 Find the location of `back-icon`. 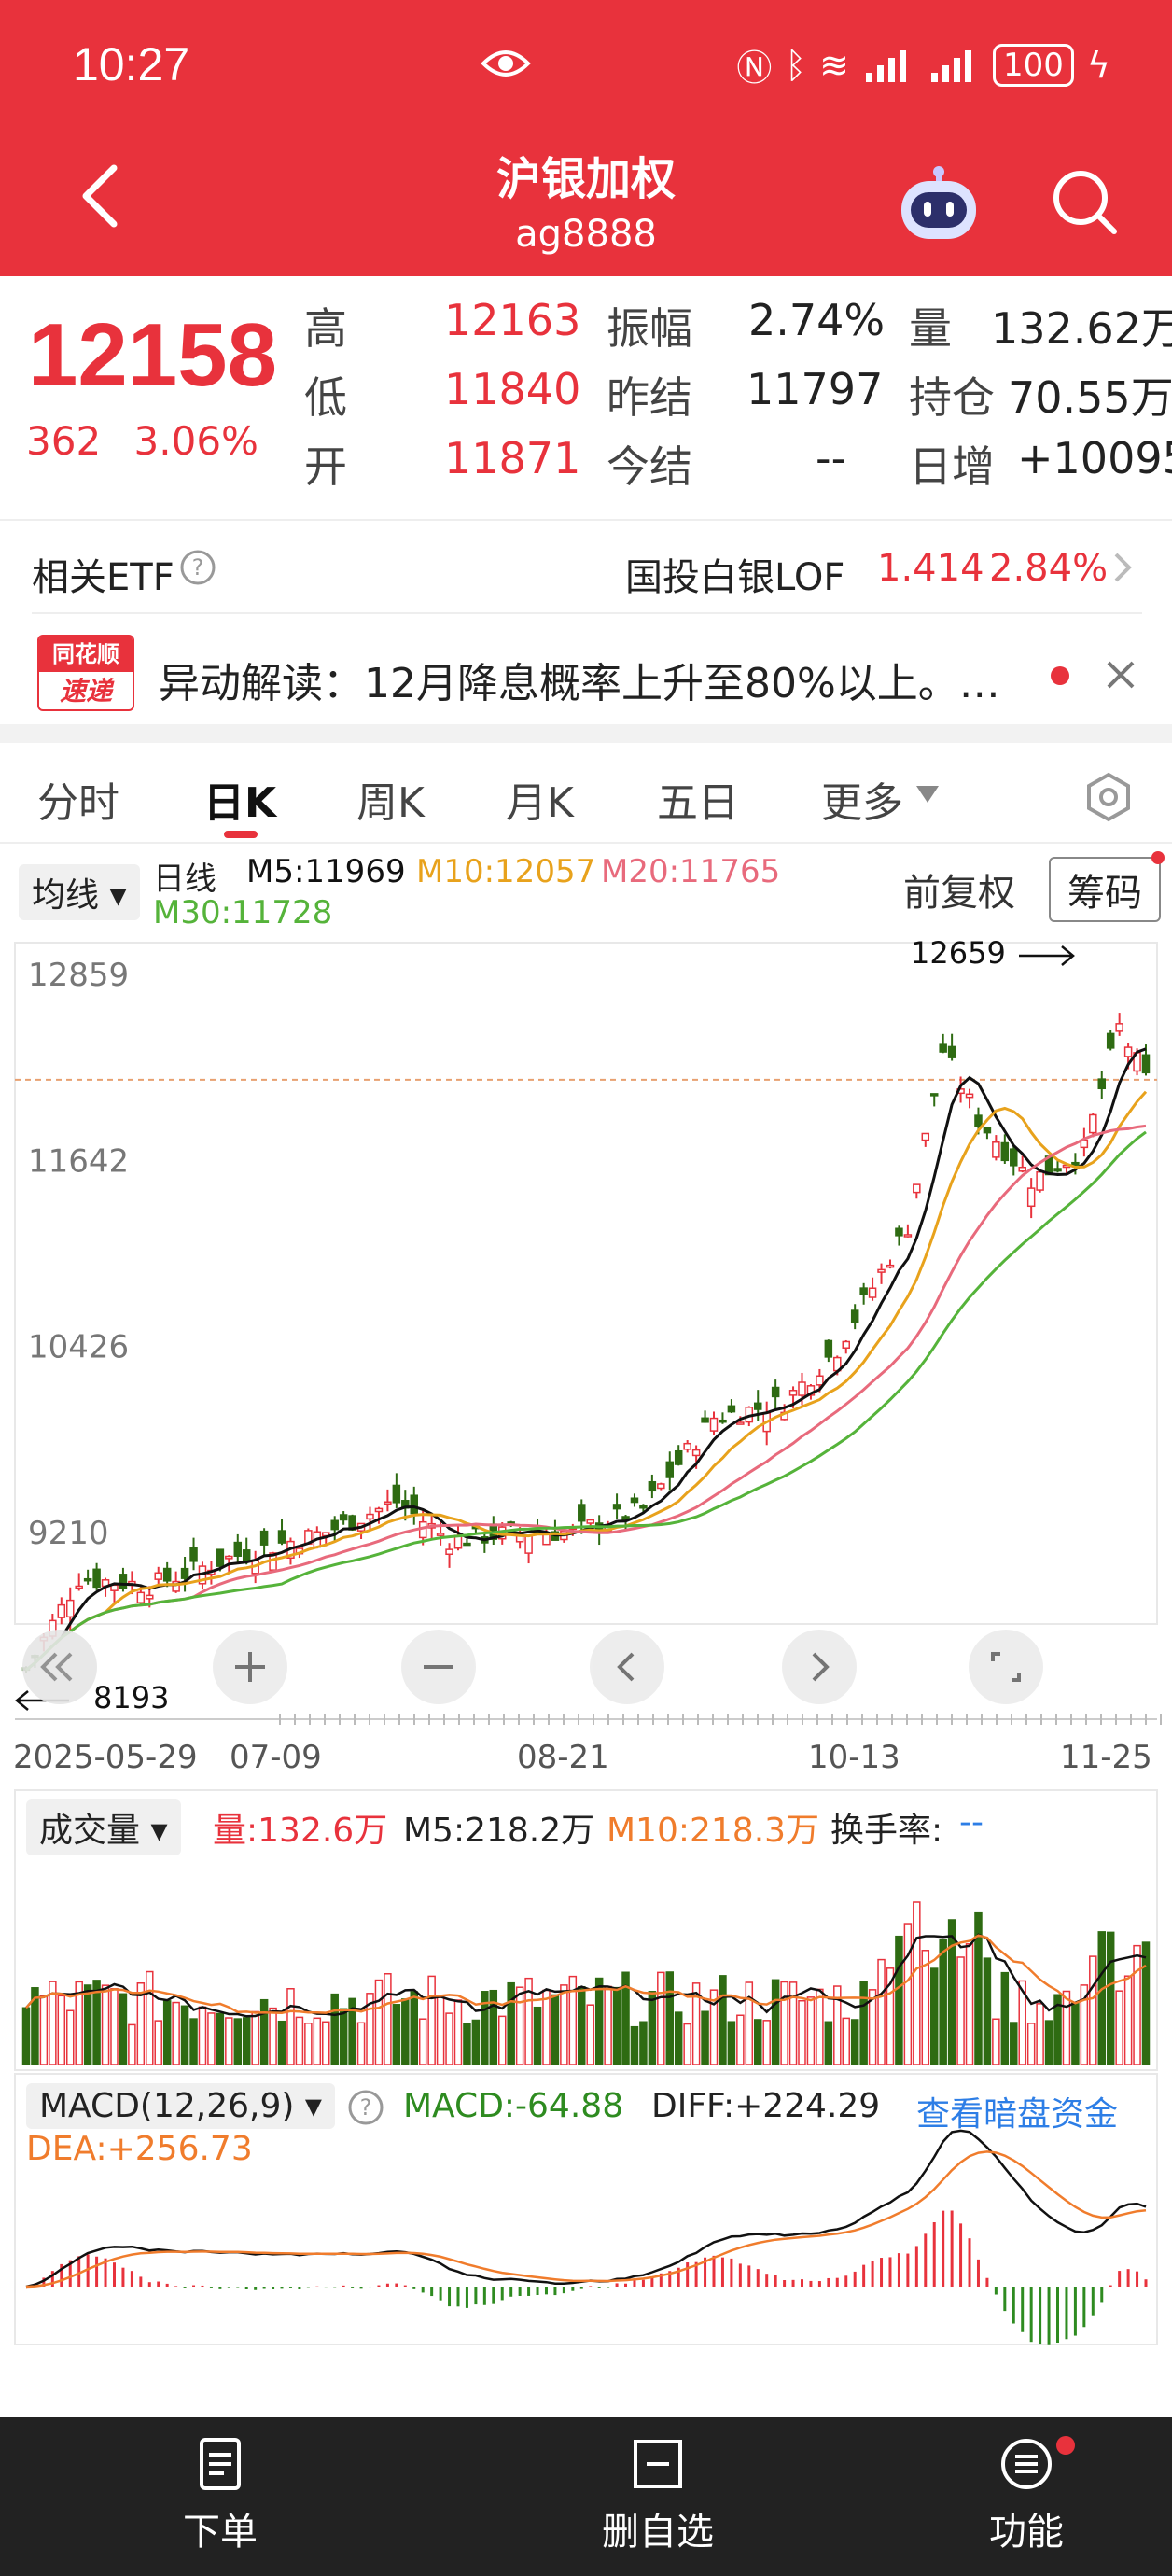

back-icon is located at coordinates (102, 196).